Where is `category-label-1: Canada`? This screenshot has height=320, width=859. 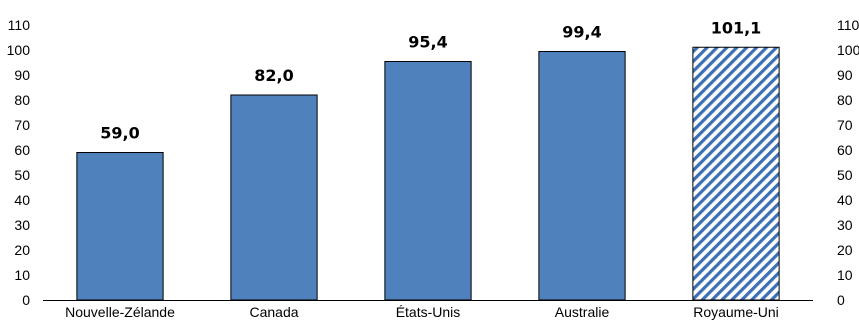 category-label-1: Canada is located at coordinates (273, 312).